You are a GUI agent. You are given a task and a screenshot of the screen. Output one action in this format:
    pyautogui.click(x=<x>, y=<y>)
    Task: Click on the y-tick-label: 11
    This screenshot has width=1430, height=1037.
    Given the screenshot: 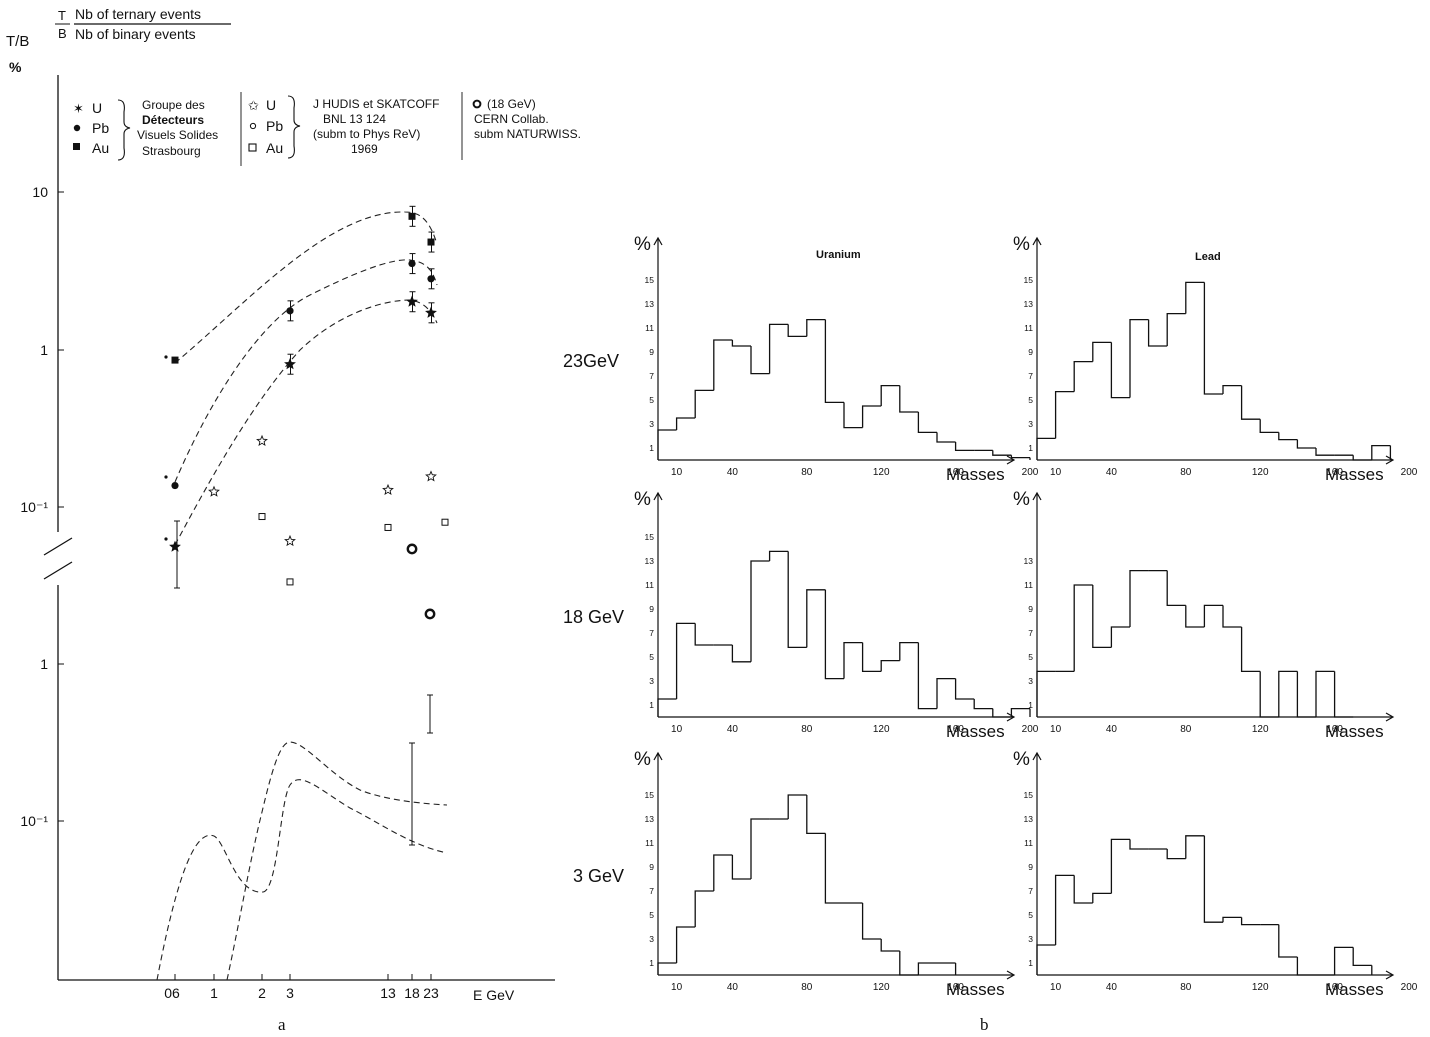 What is the action you would take?
    pyautogui.click(x=649, y=585)
    